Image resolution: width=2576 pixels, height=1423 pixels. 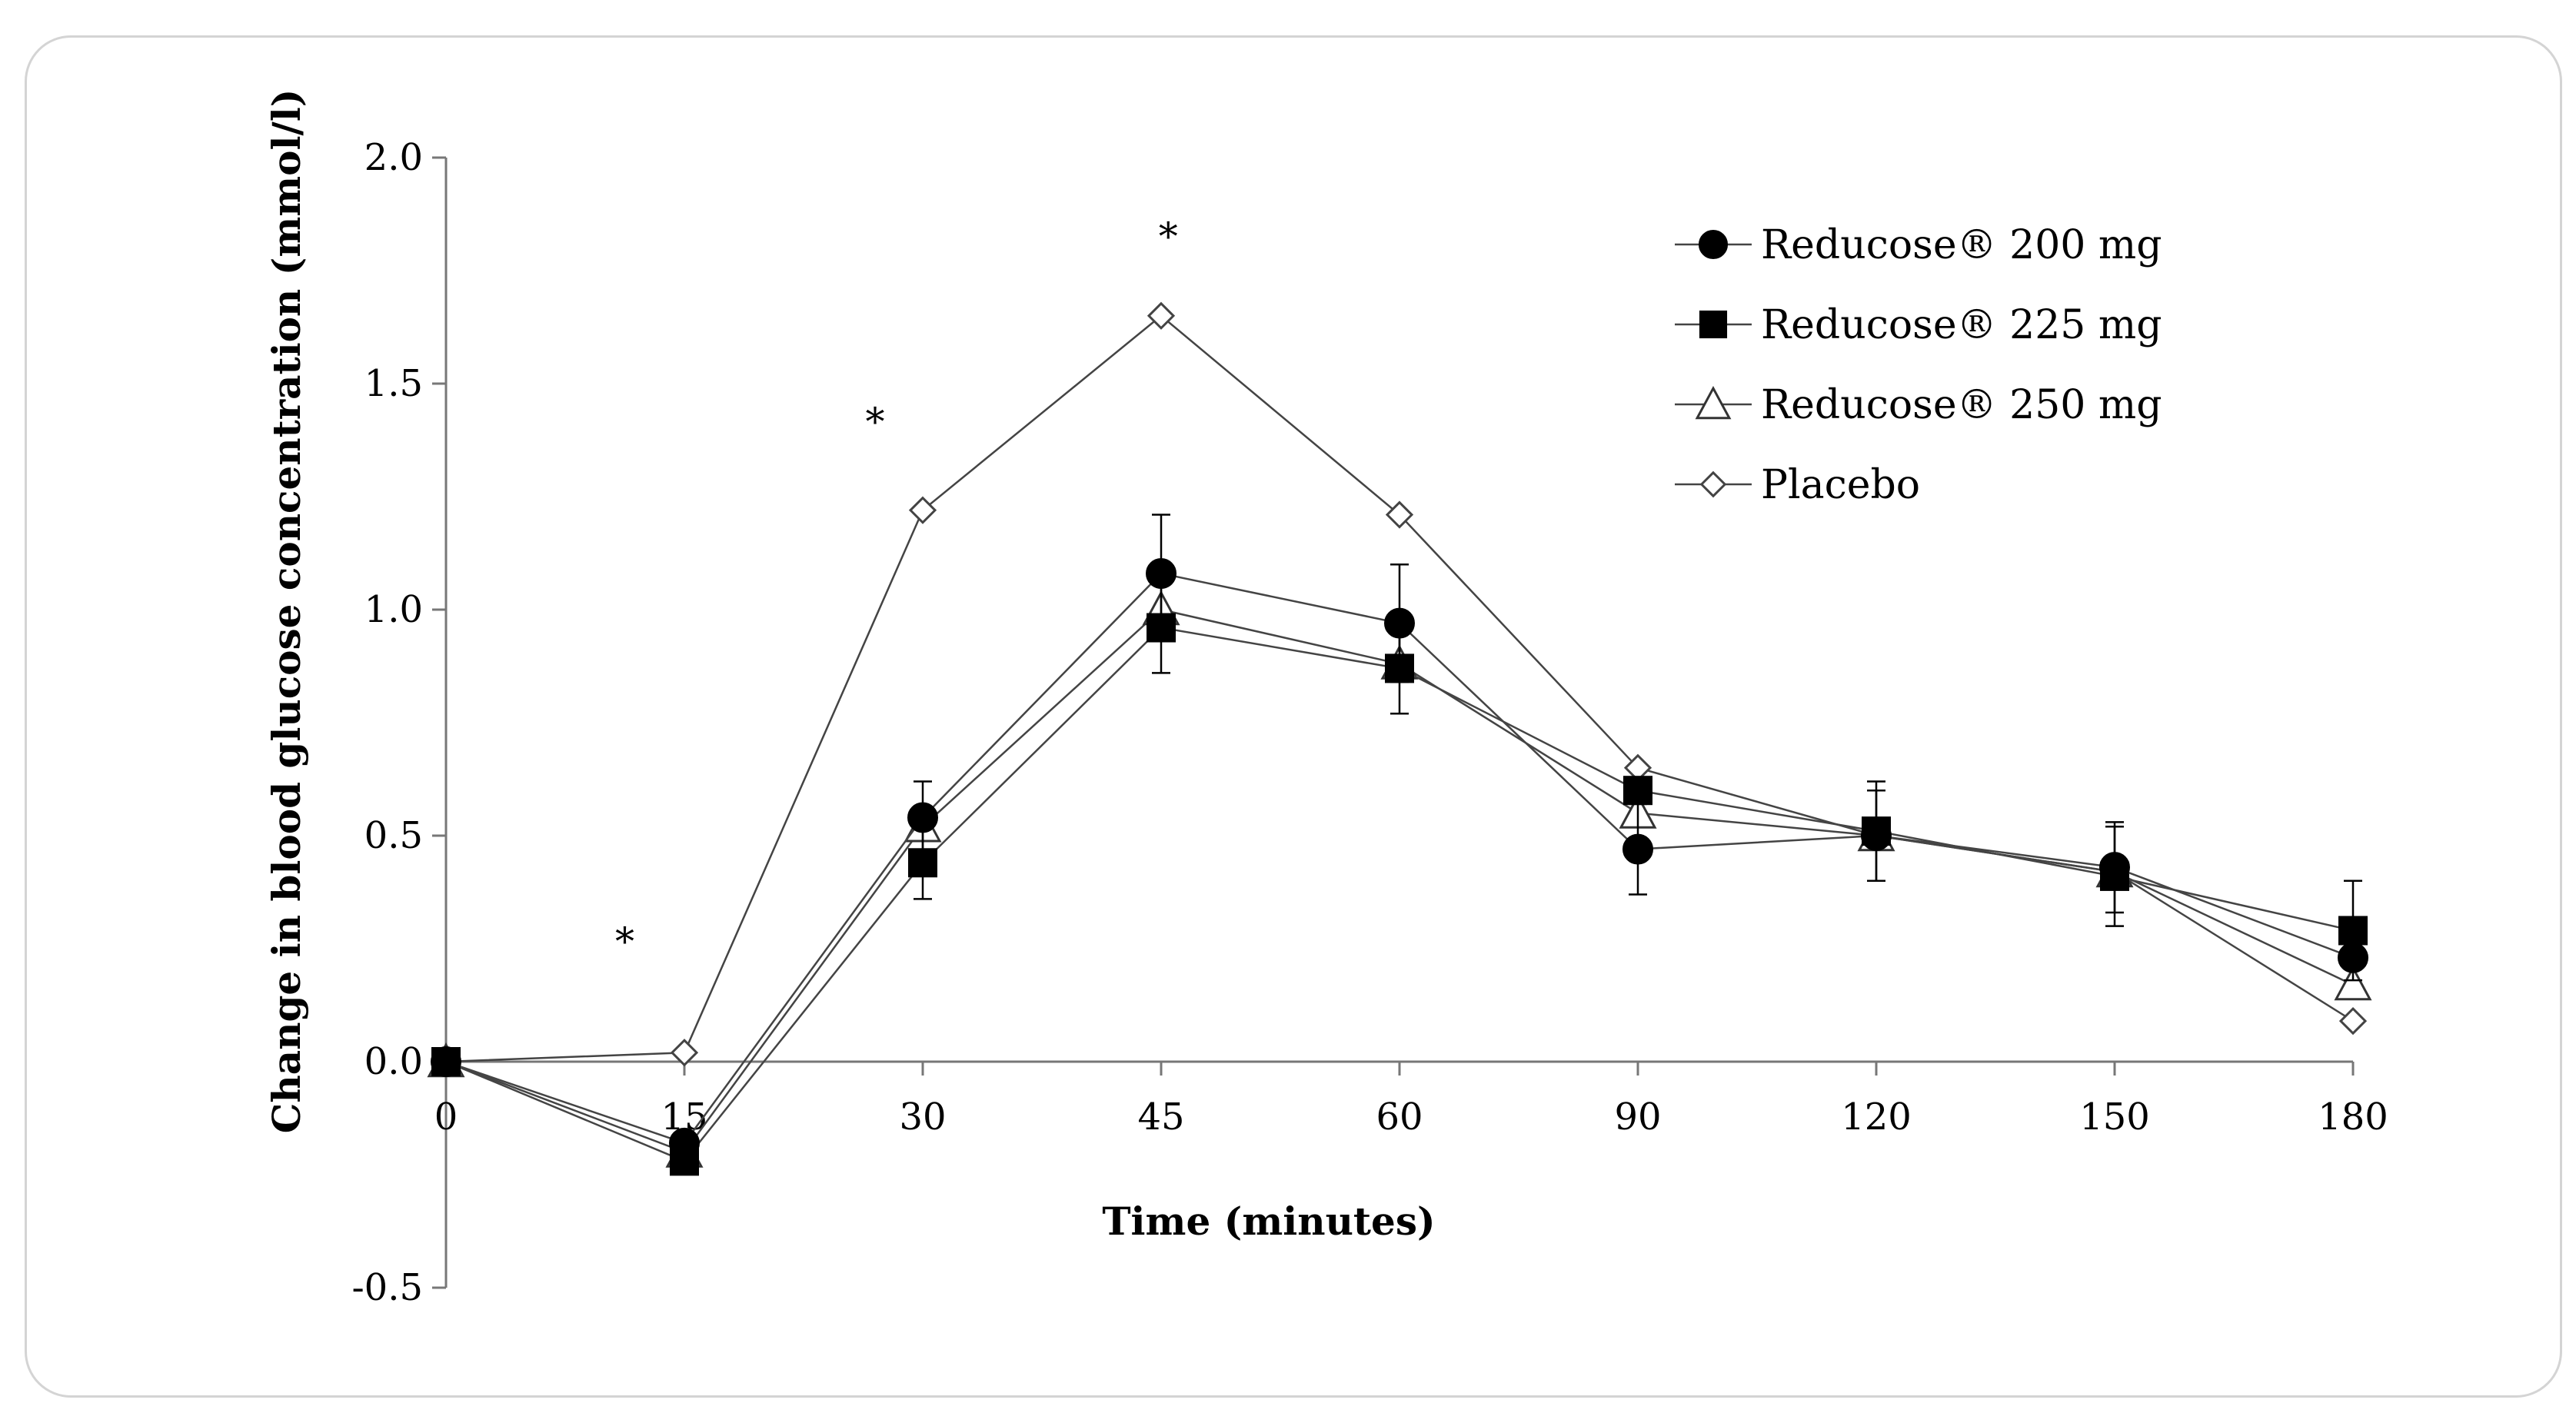 I want to click on y-tick-label: 1.0, so click(x=393, y=609).